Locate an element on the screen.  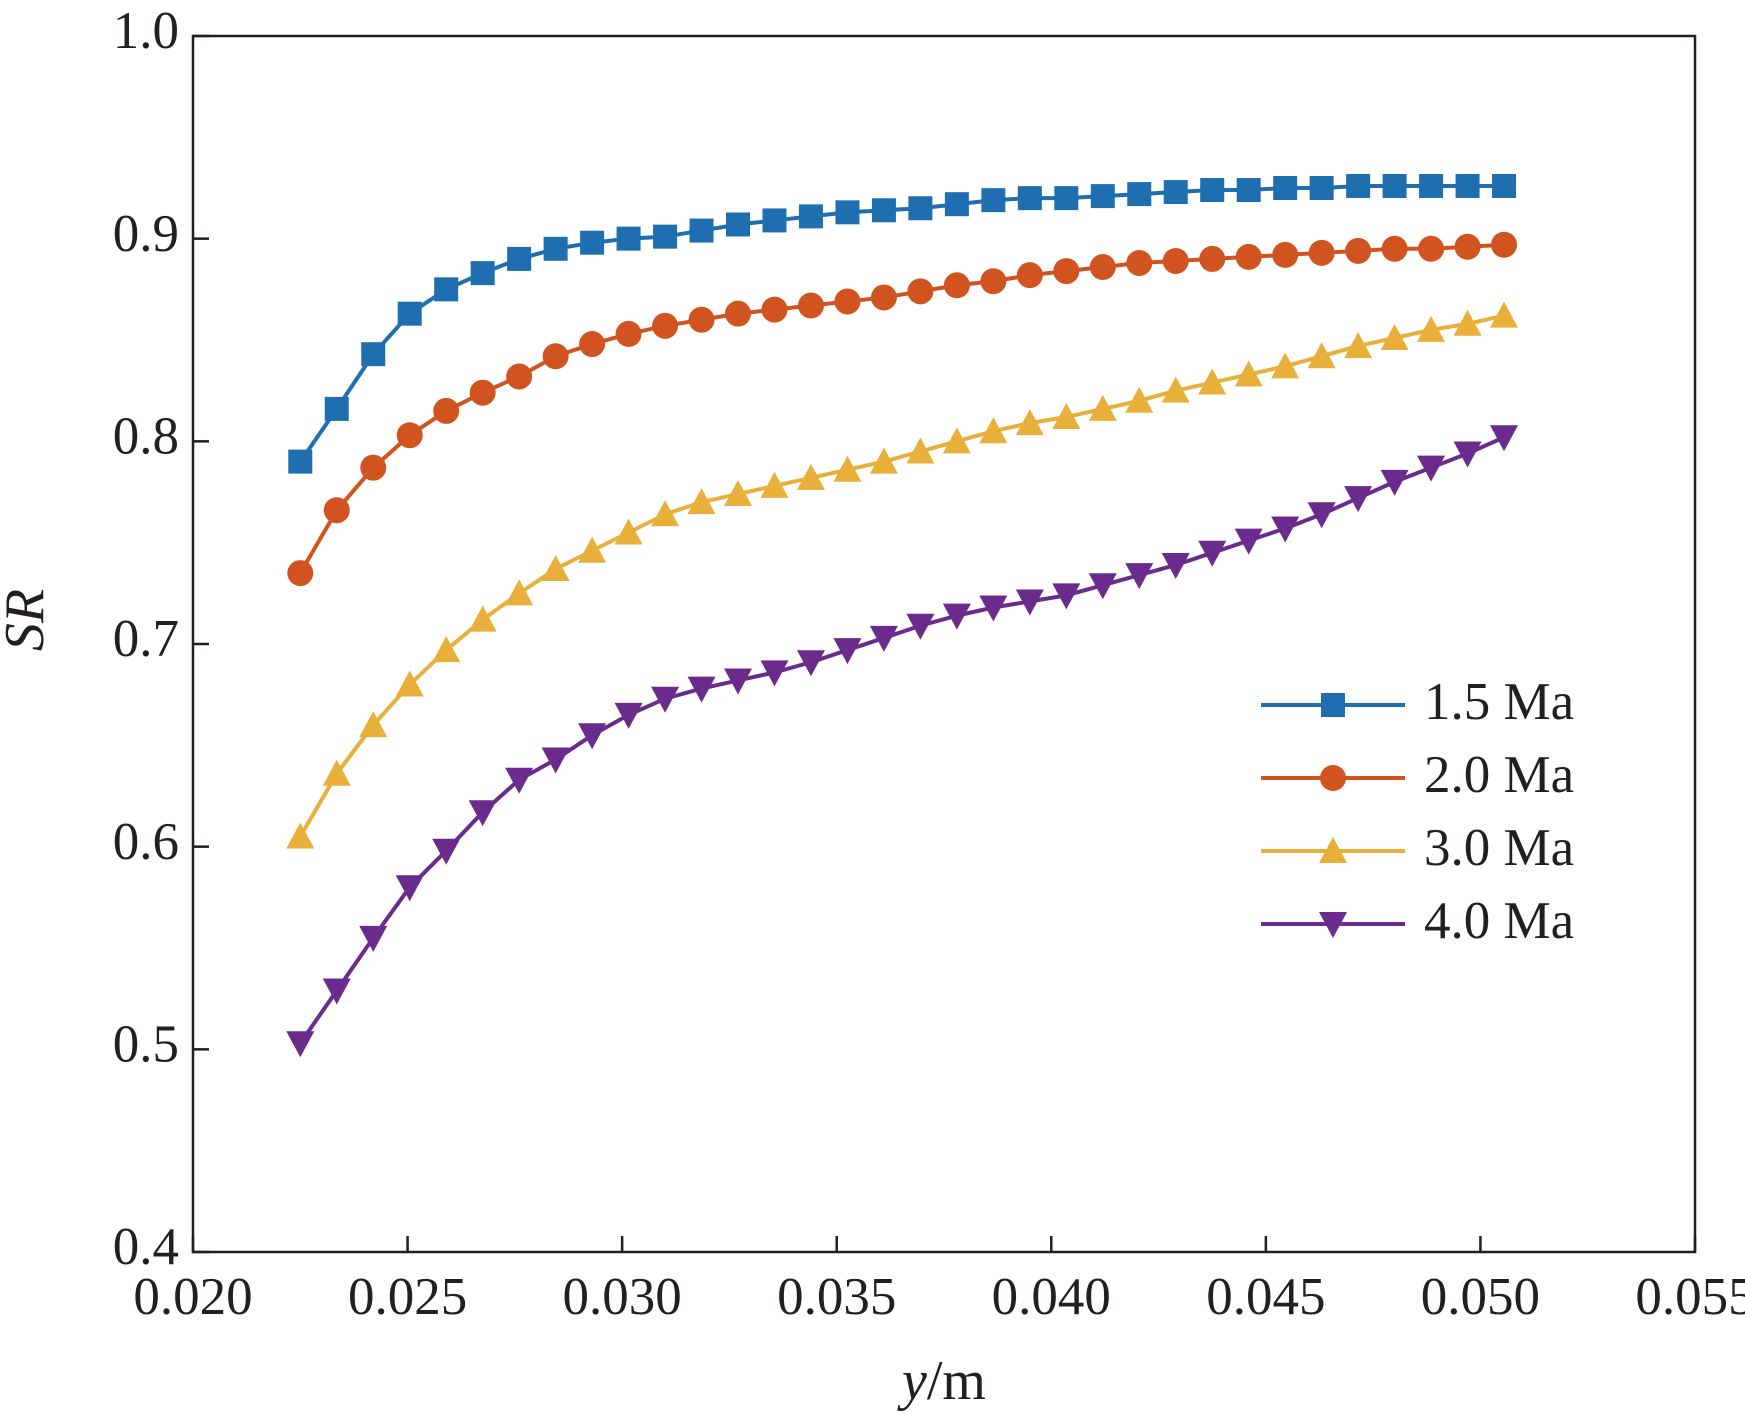
legend-text: 1.5 Ma is located at coordinates (1499, 702).